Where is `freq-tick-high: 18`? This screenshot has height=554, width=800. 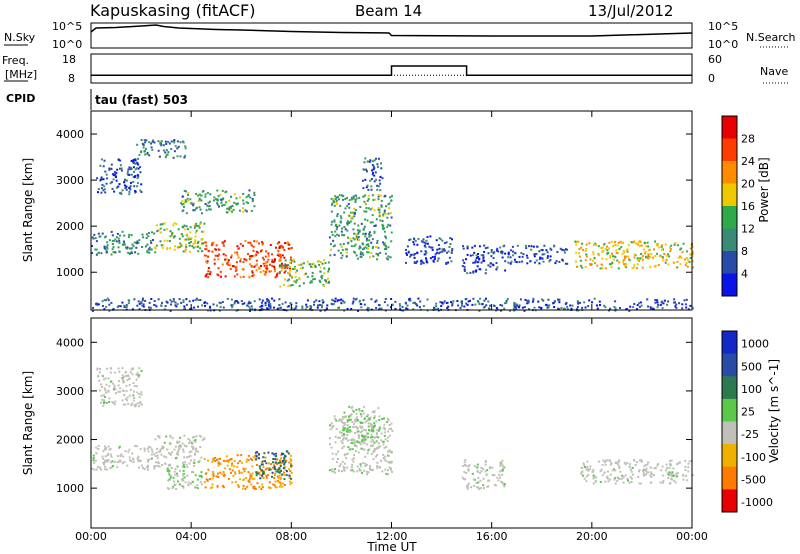 freq-tick-high: 18 is located at coordinates (69, 59).